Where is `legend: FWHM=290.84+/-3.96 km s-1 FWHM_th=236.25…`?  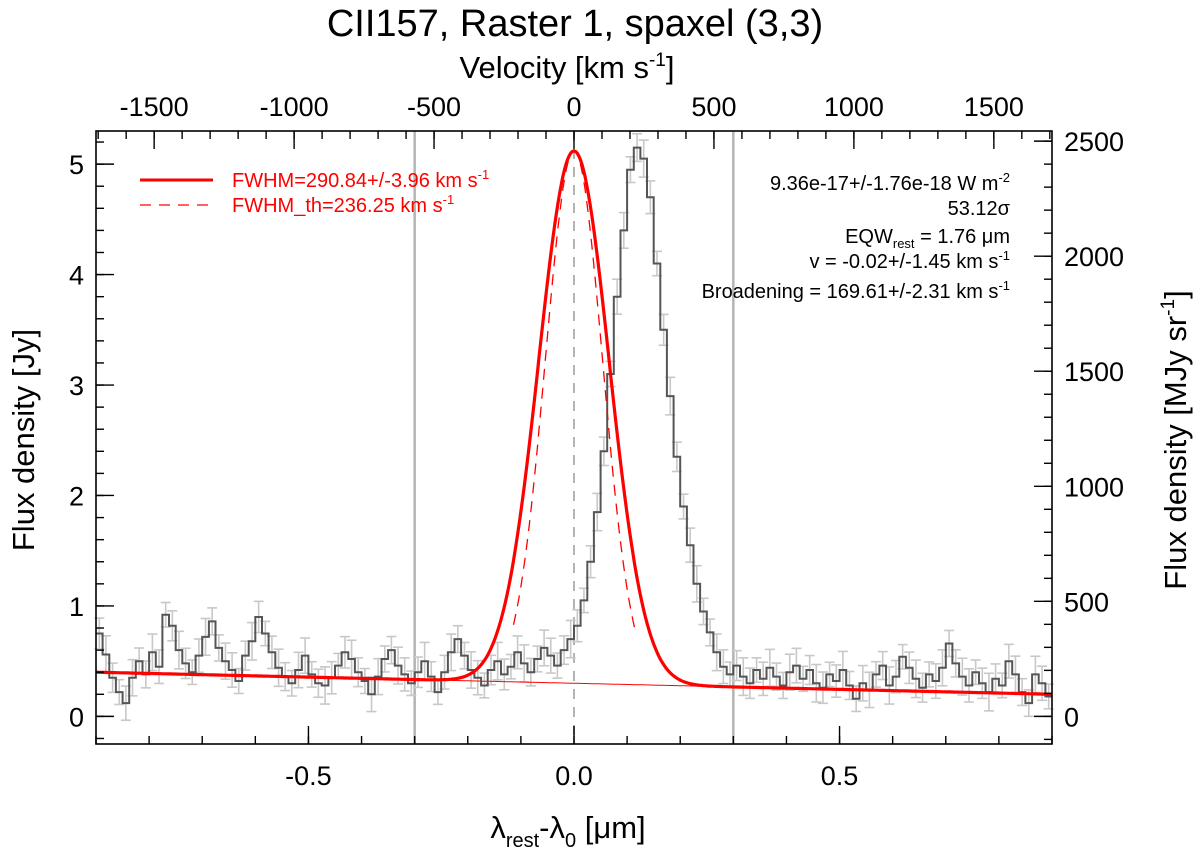 legend: FWHM=290.84+/-3.96 km s-1 FWHM_th=236.25… is located at coordinates (314, 192).